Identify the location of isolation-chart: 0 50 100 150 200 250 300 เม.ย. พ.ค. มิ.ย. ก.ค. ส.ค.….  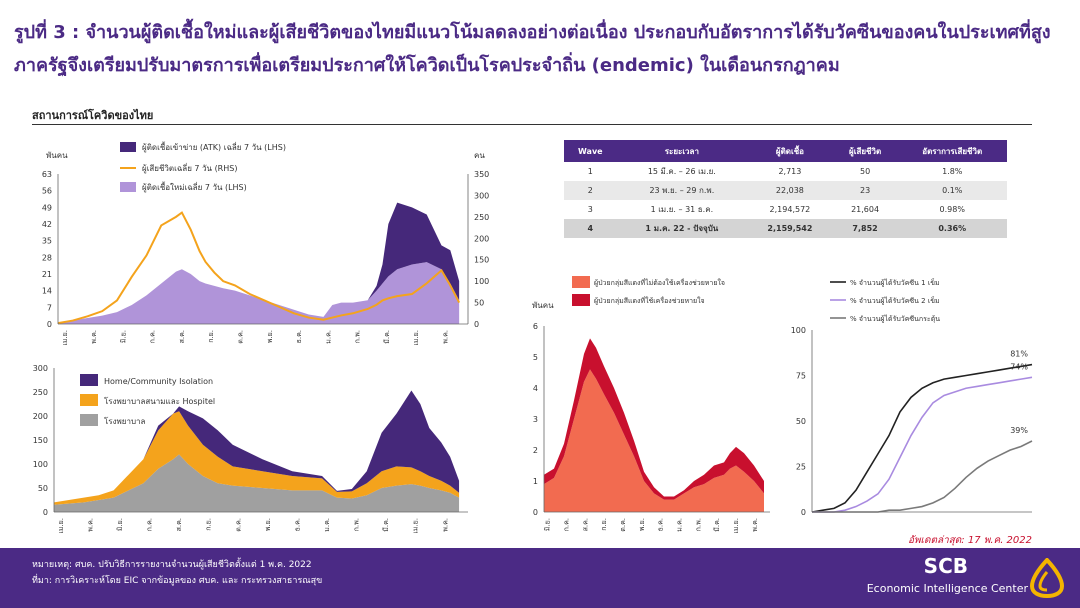
(250, 449).